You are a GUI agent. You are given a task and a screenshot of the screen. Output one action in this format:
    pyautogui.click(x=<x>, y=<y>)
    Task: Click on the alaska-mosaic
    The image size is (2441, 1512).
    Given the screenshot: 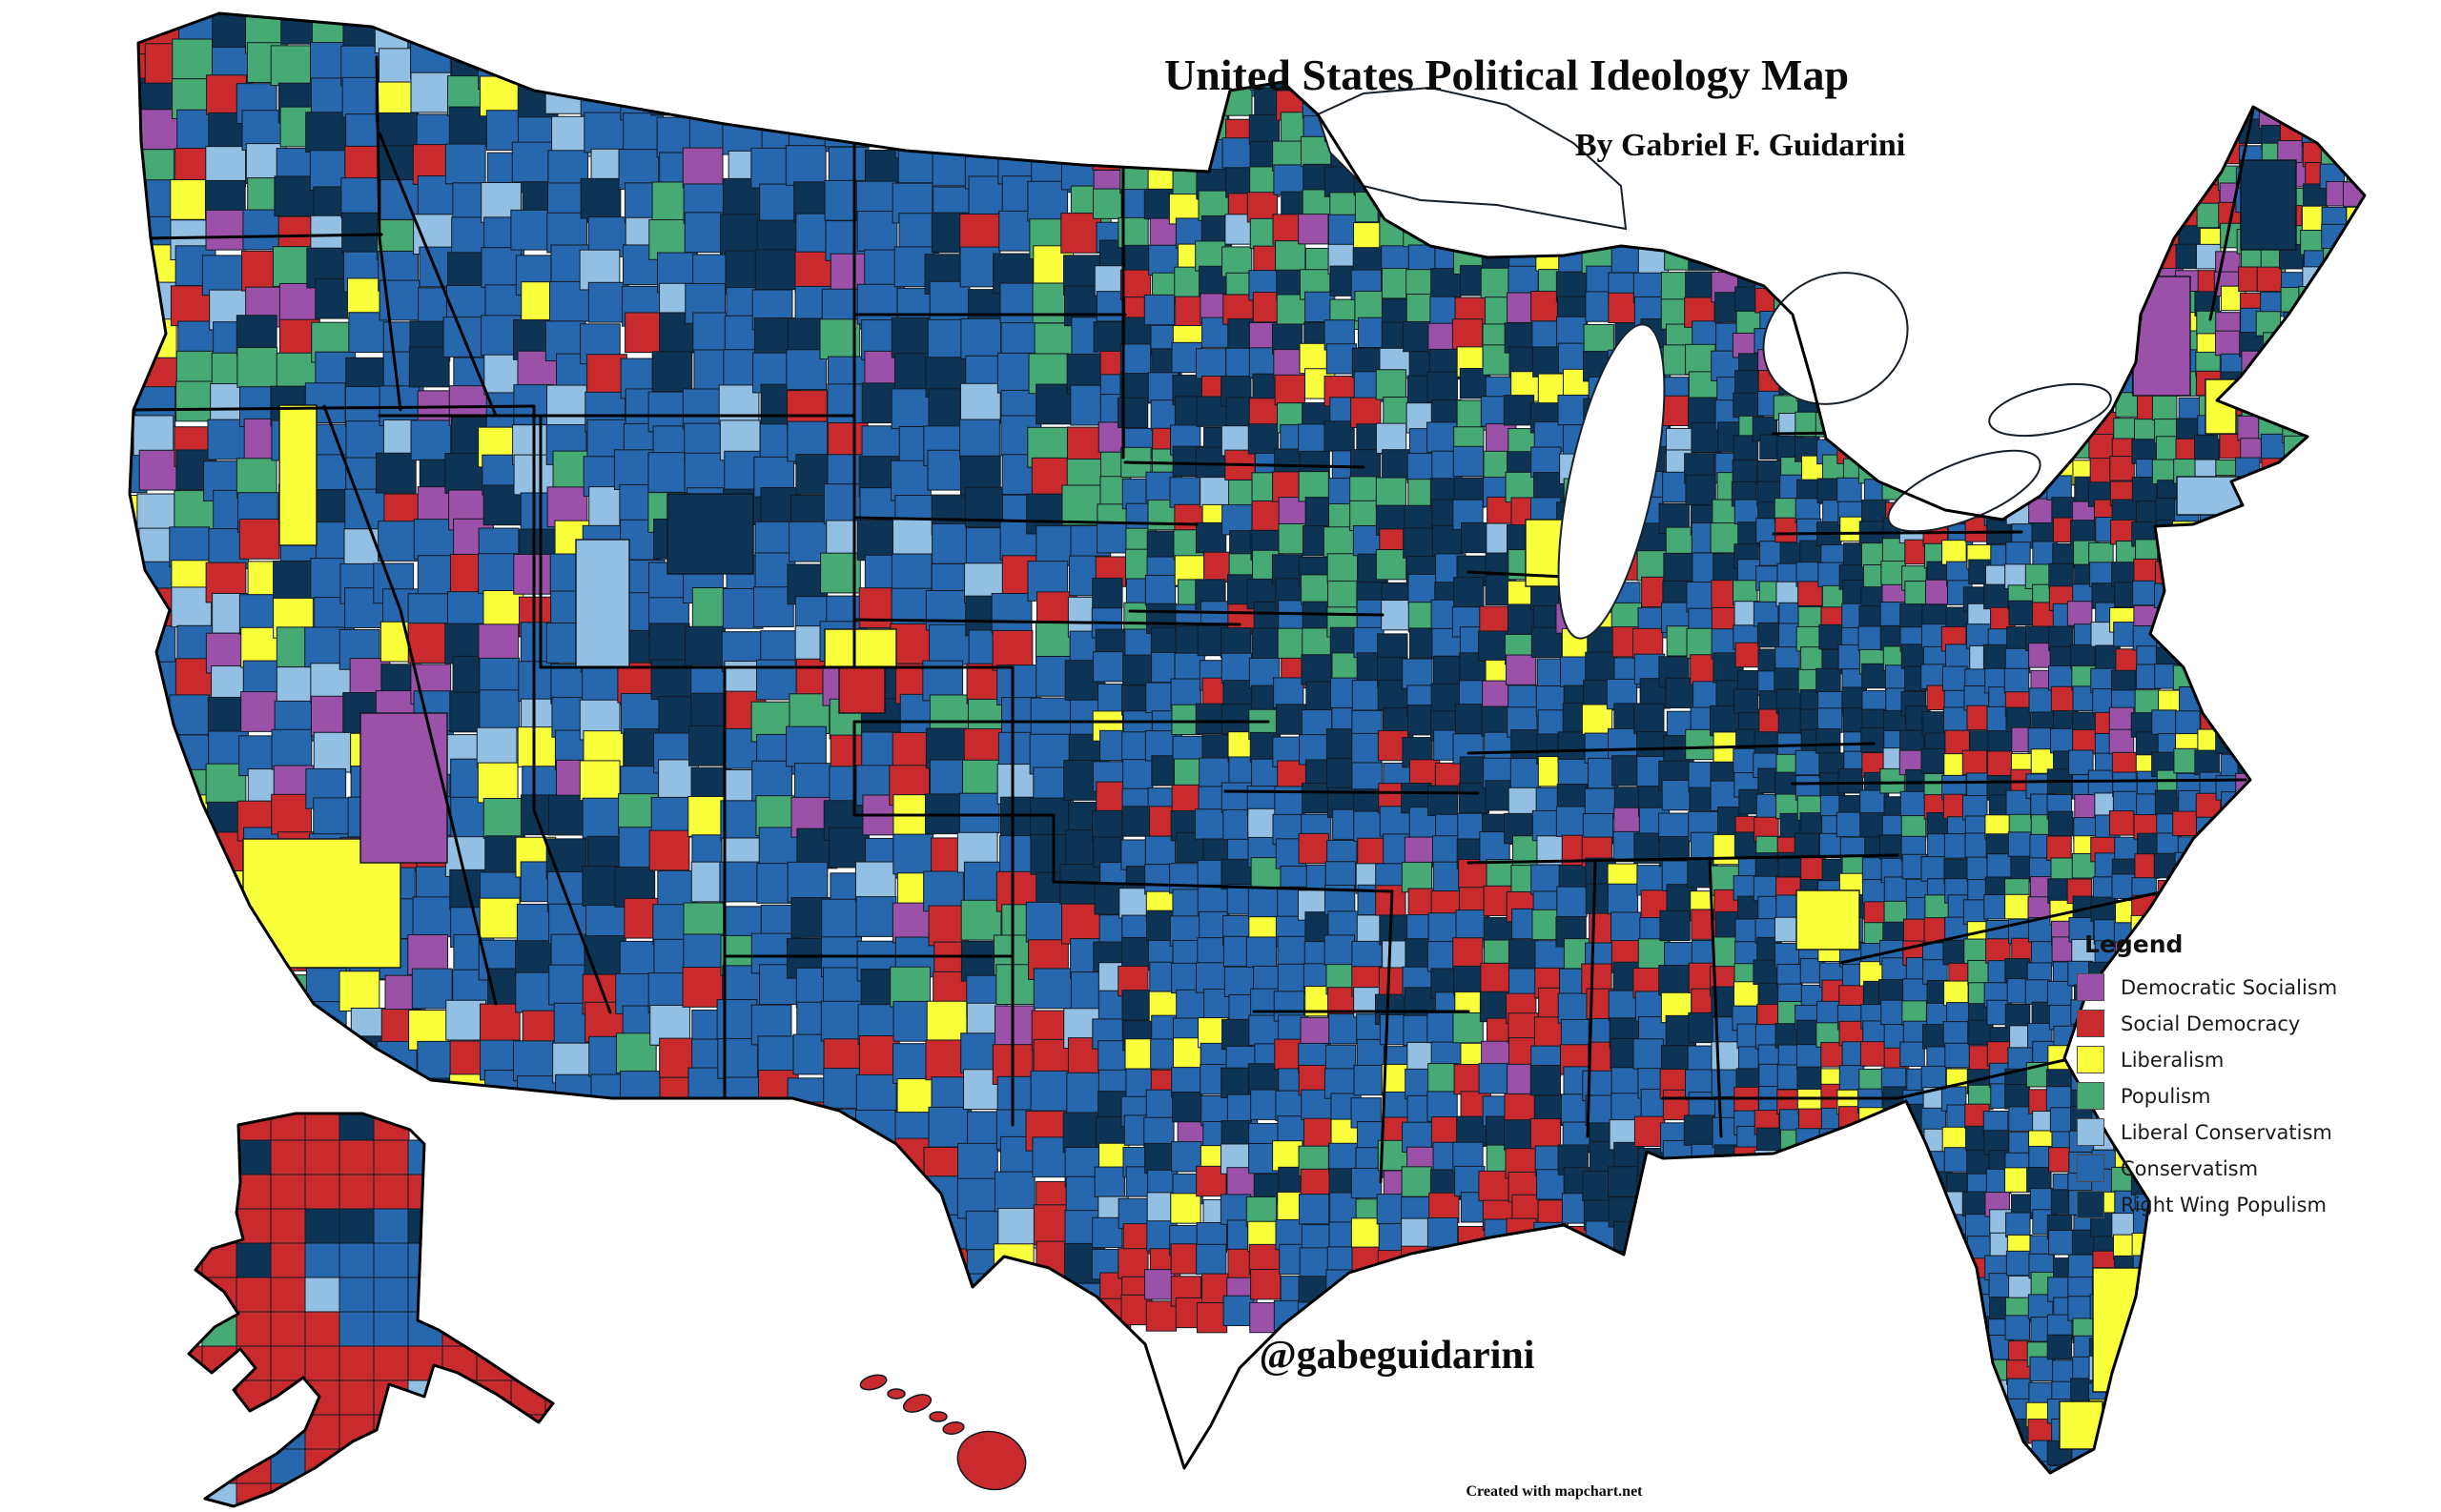 What is the action you would take?
    pyautogui.click(x=371, y=1310)
    